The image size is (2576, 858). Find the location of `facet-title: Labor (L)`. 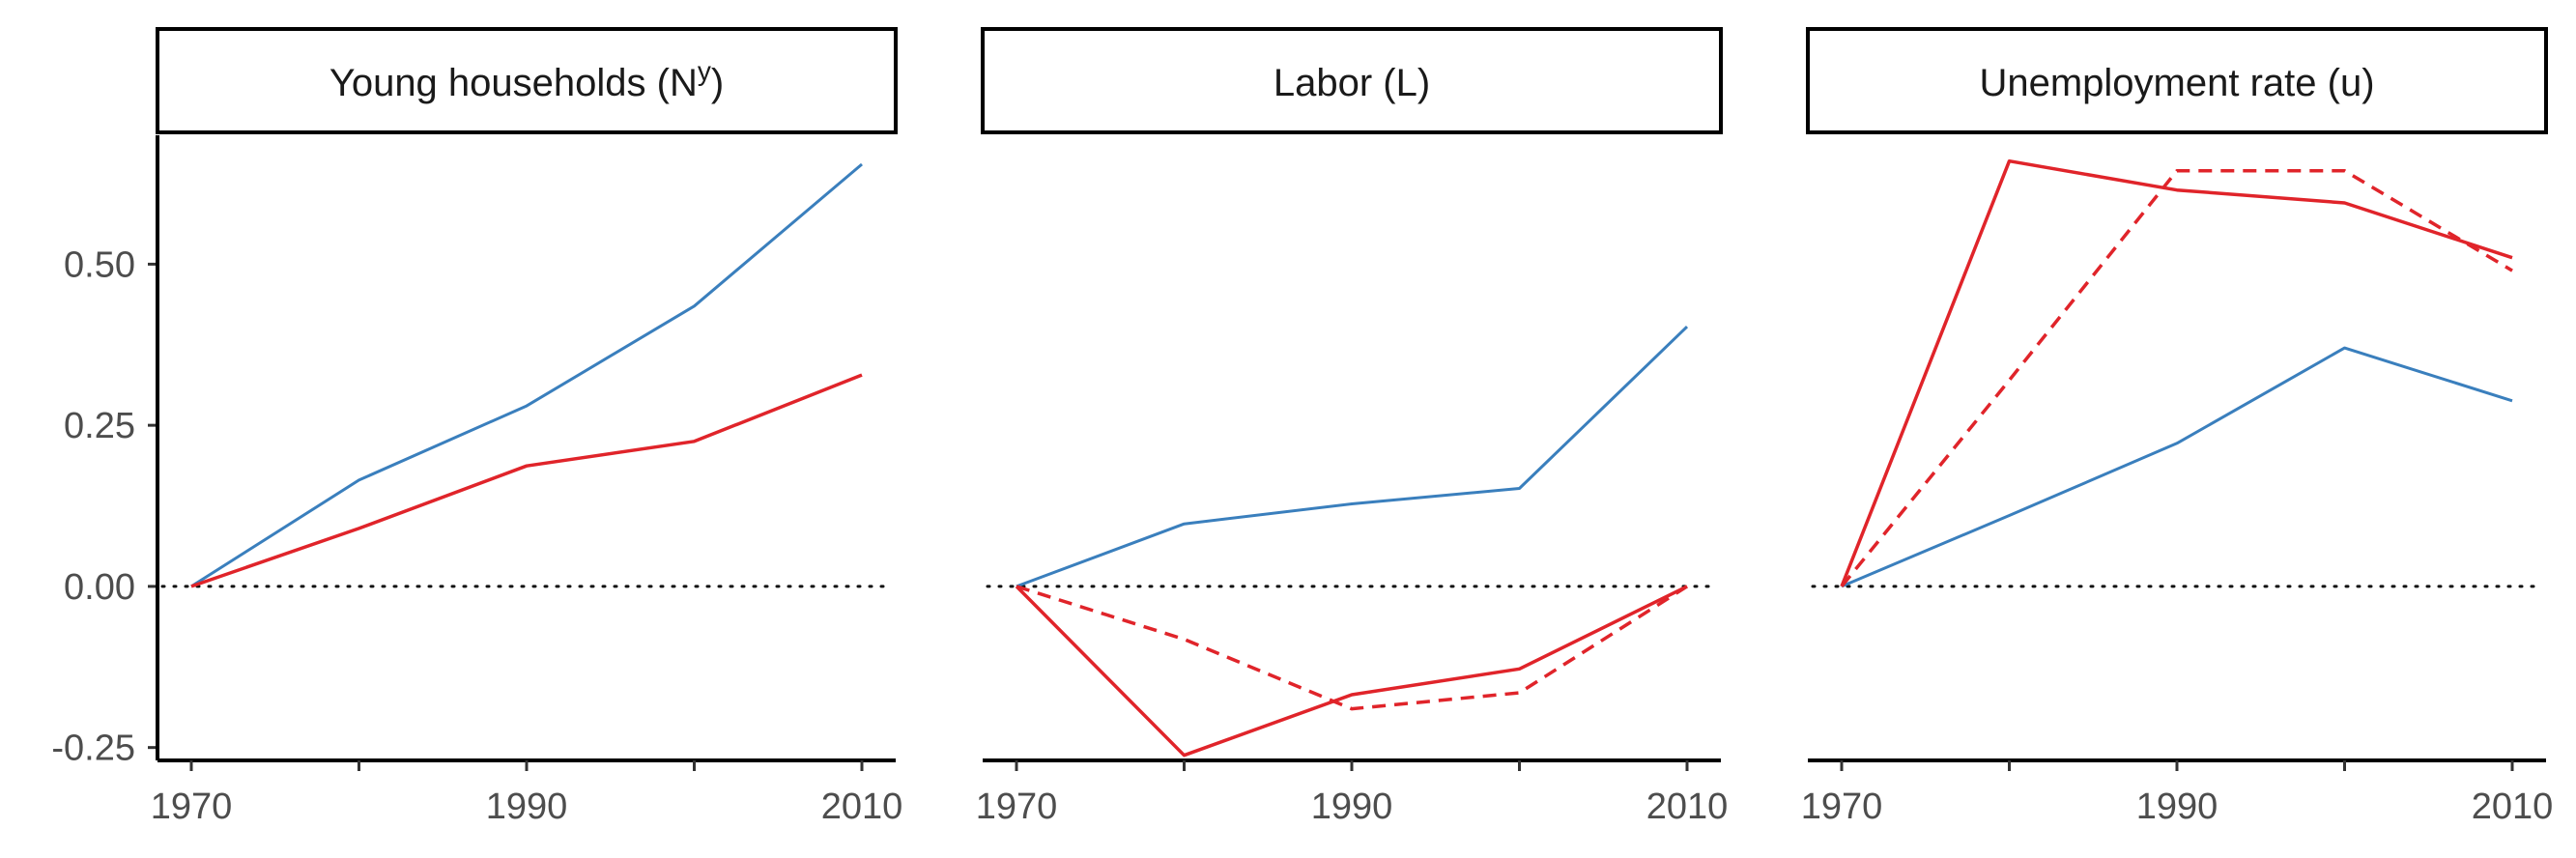

facet-title: Labor (L) is located at coordinates (1352, 83).